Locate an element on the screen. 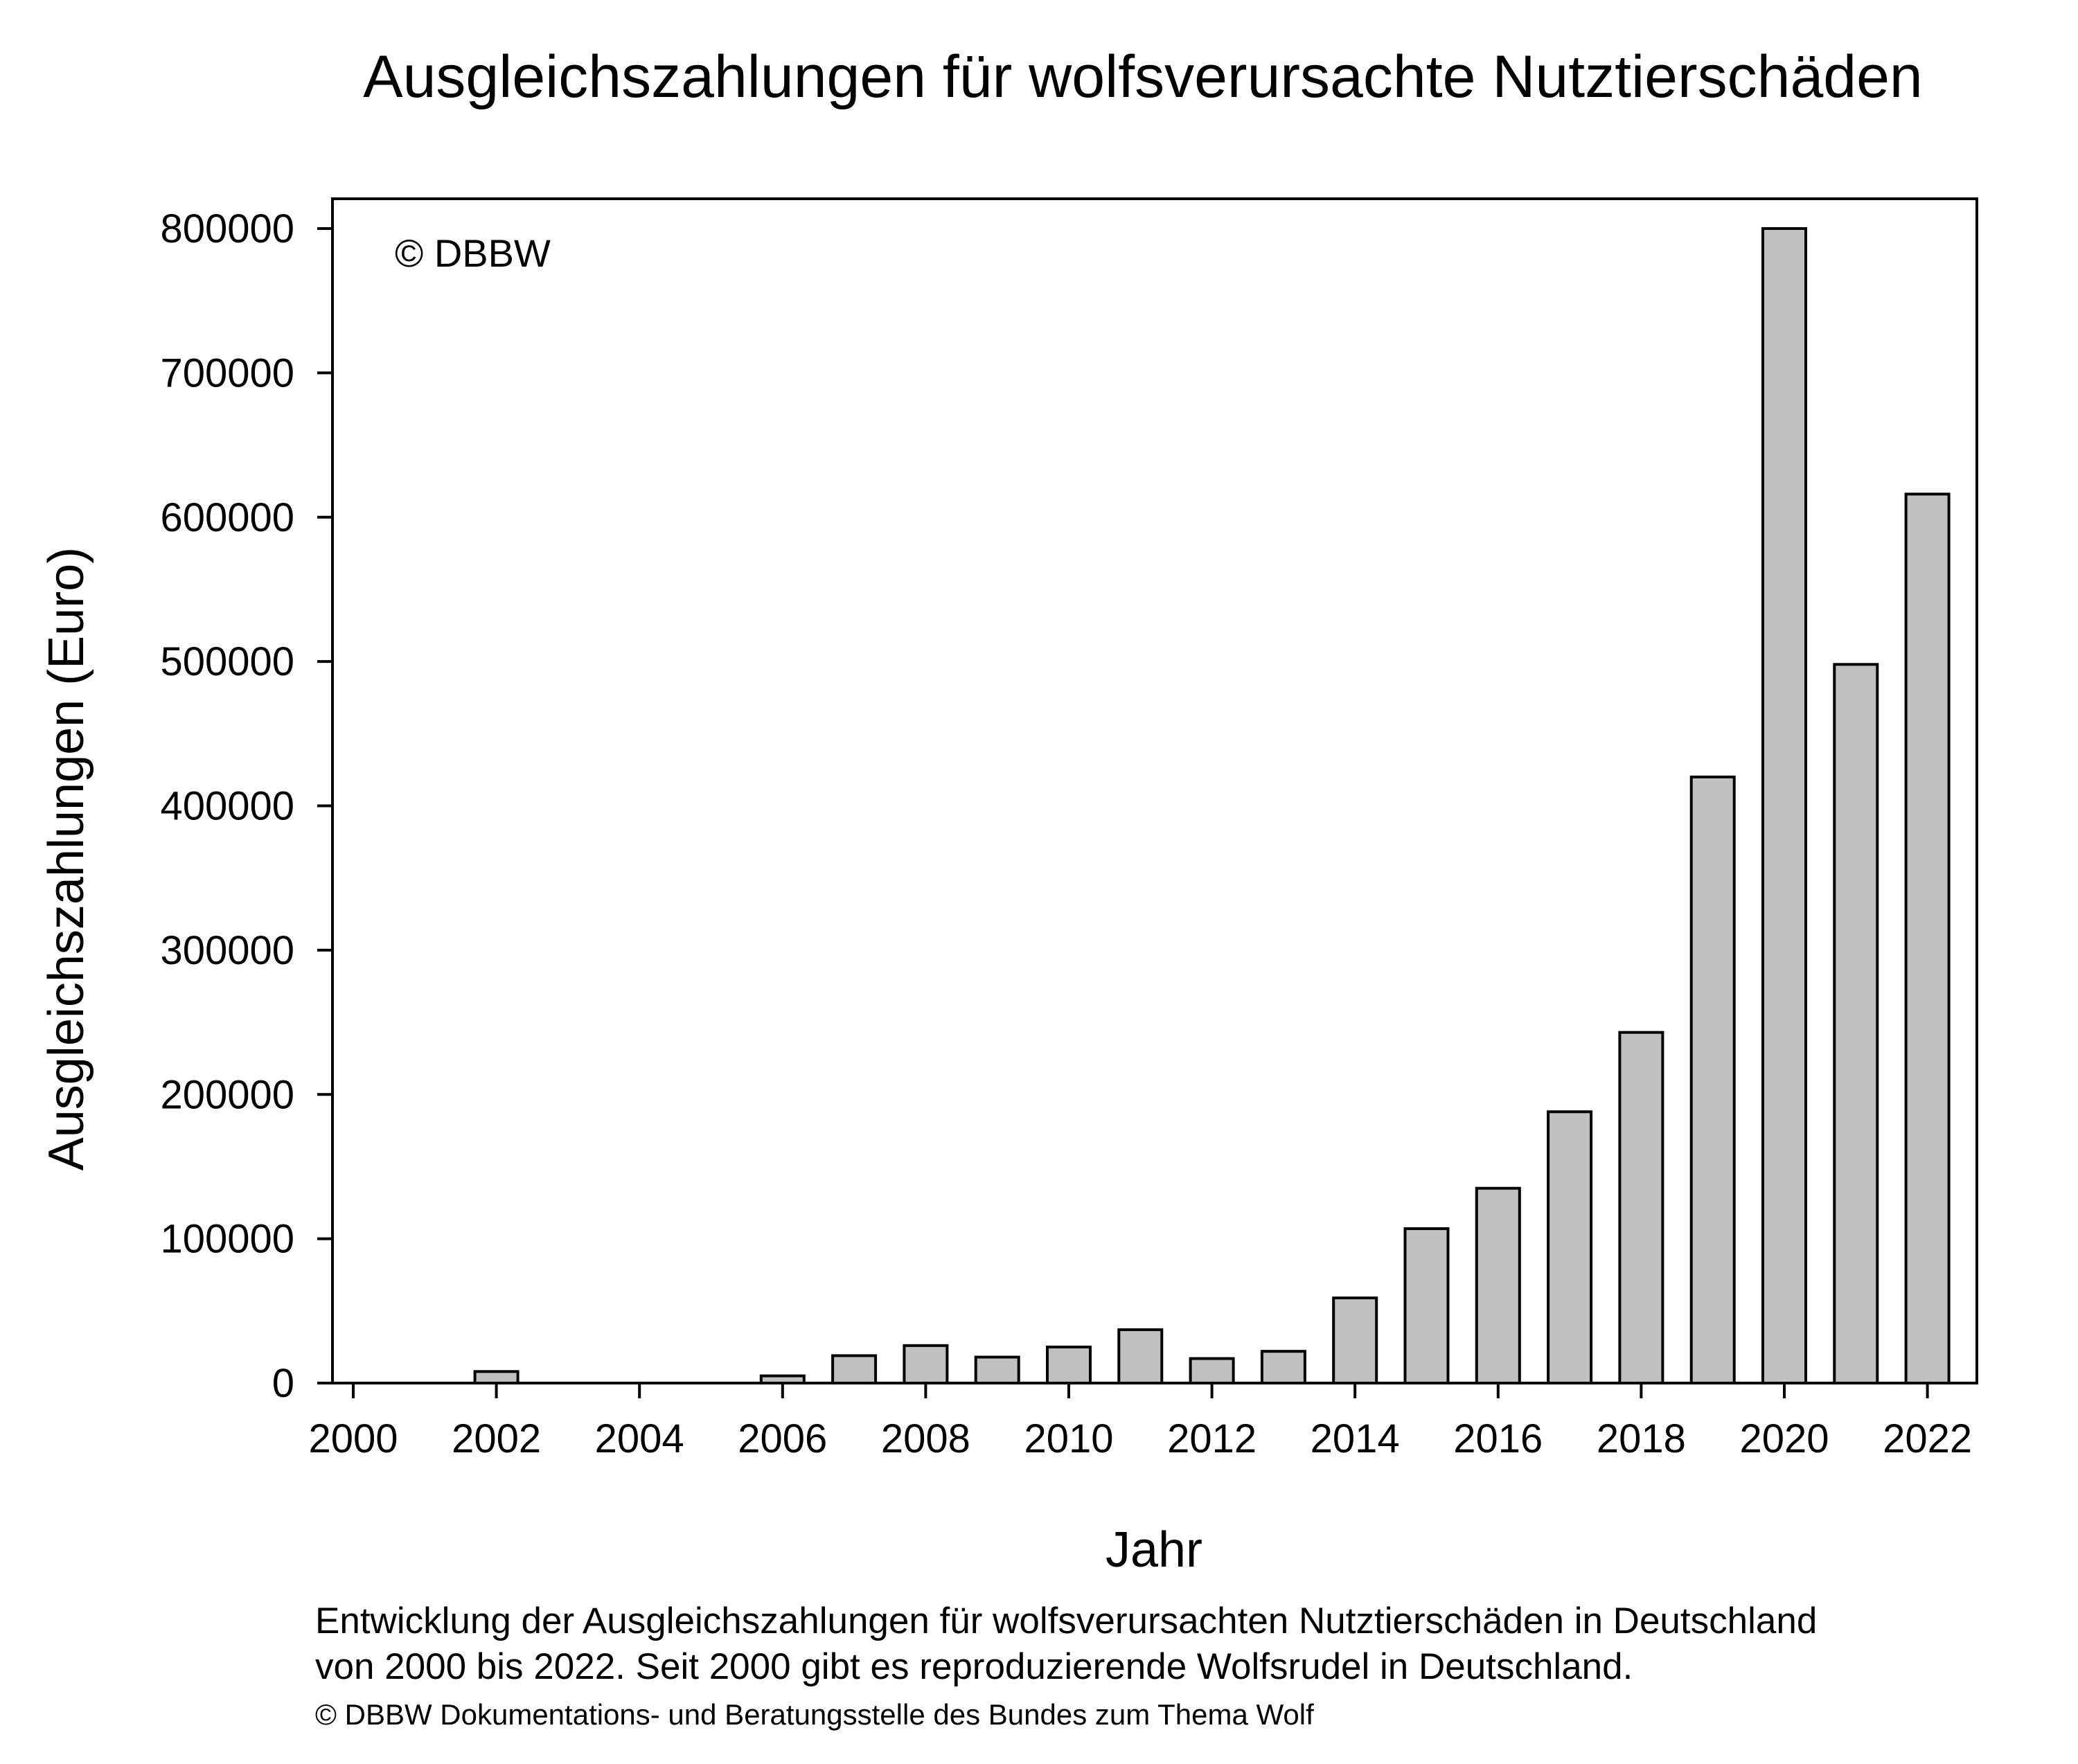 The image size is (2078, 1764). x-tick-label: 2006 is located at coordinates (782, 1439).